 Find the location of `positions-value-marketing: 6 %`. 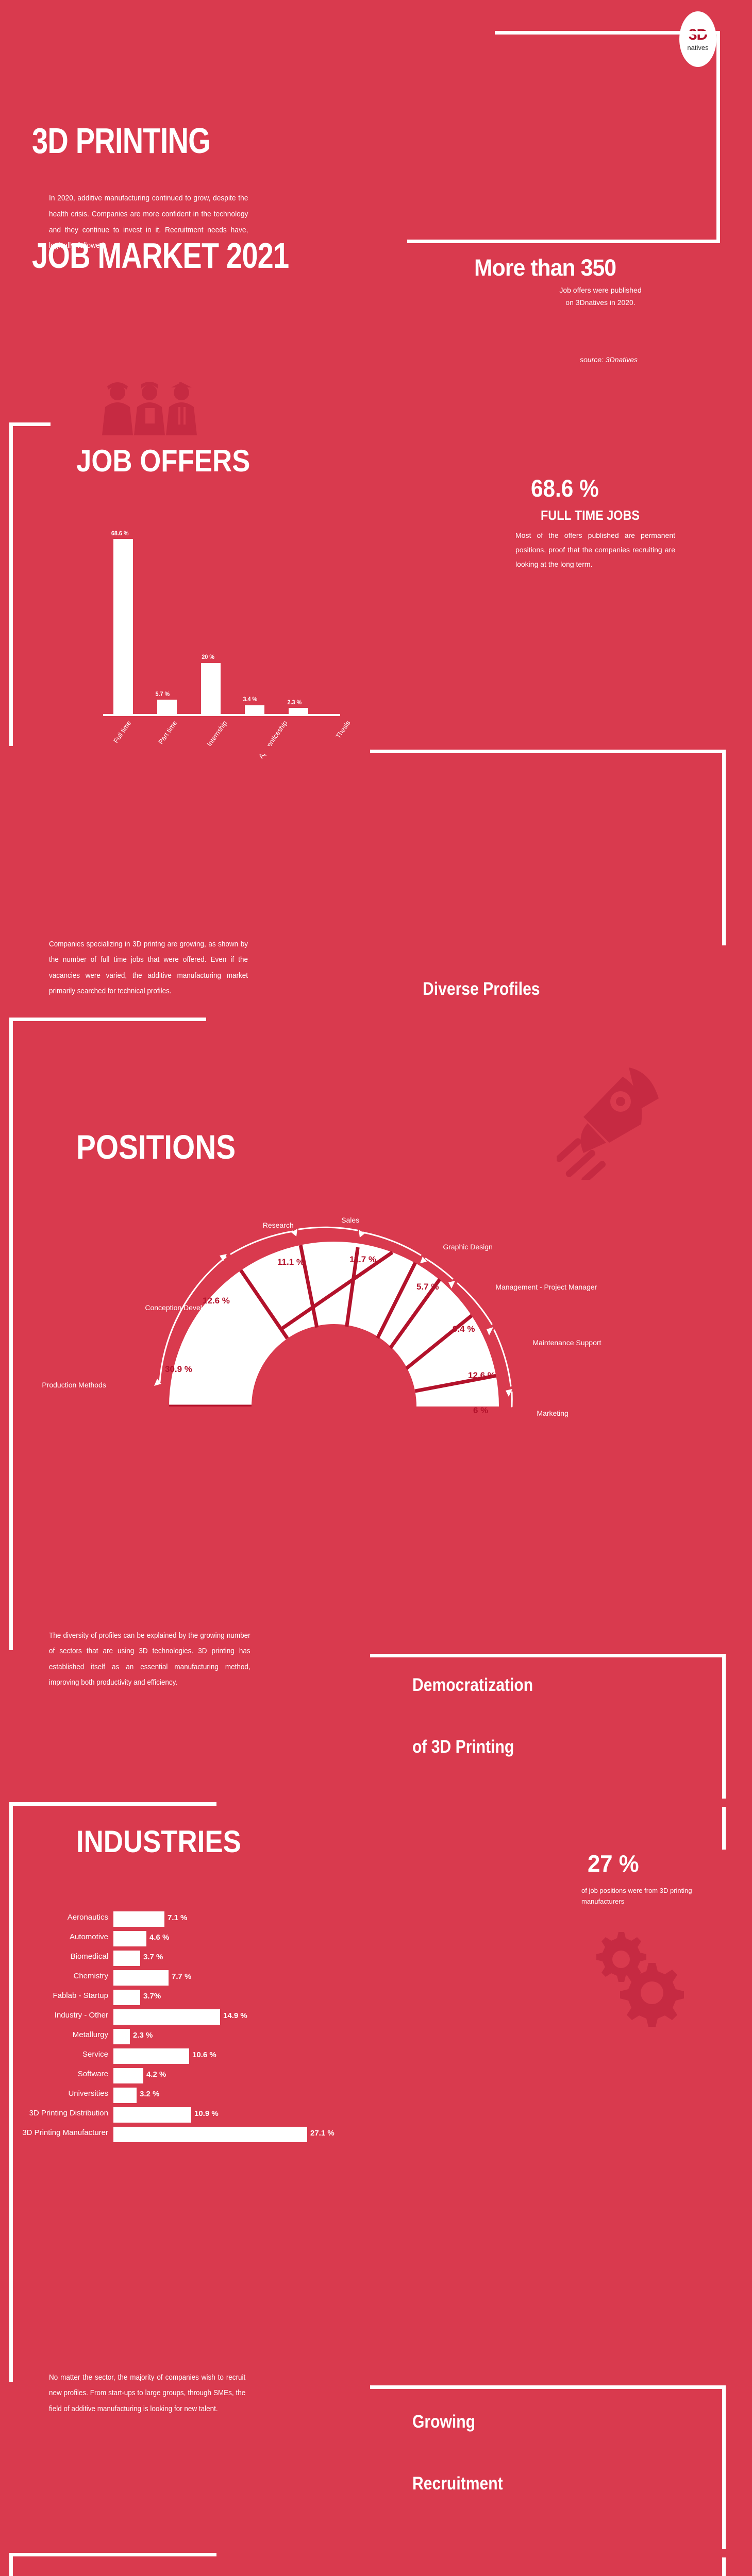

positions-value-marketing: 6 % is located at coordinates (481, 1410).